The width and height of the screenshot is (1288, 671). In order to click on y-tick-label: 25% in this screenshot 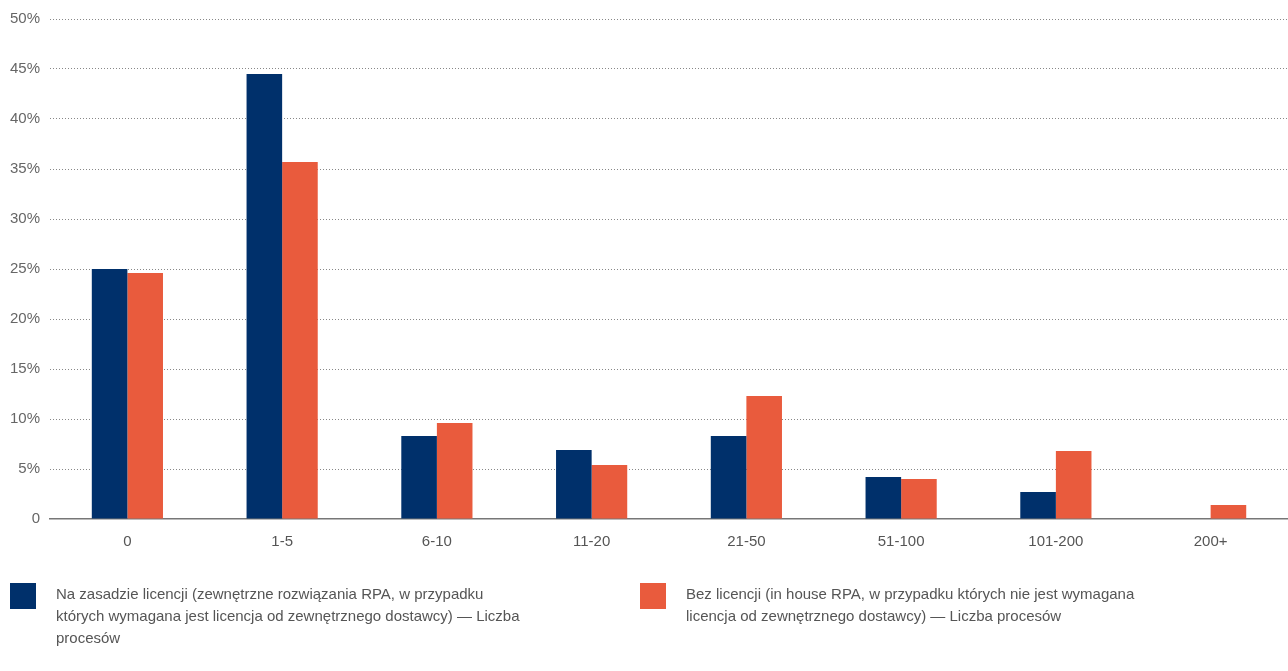, I will do `click(25, 268)`.